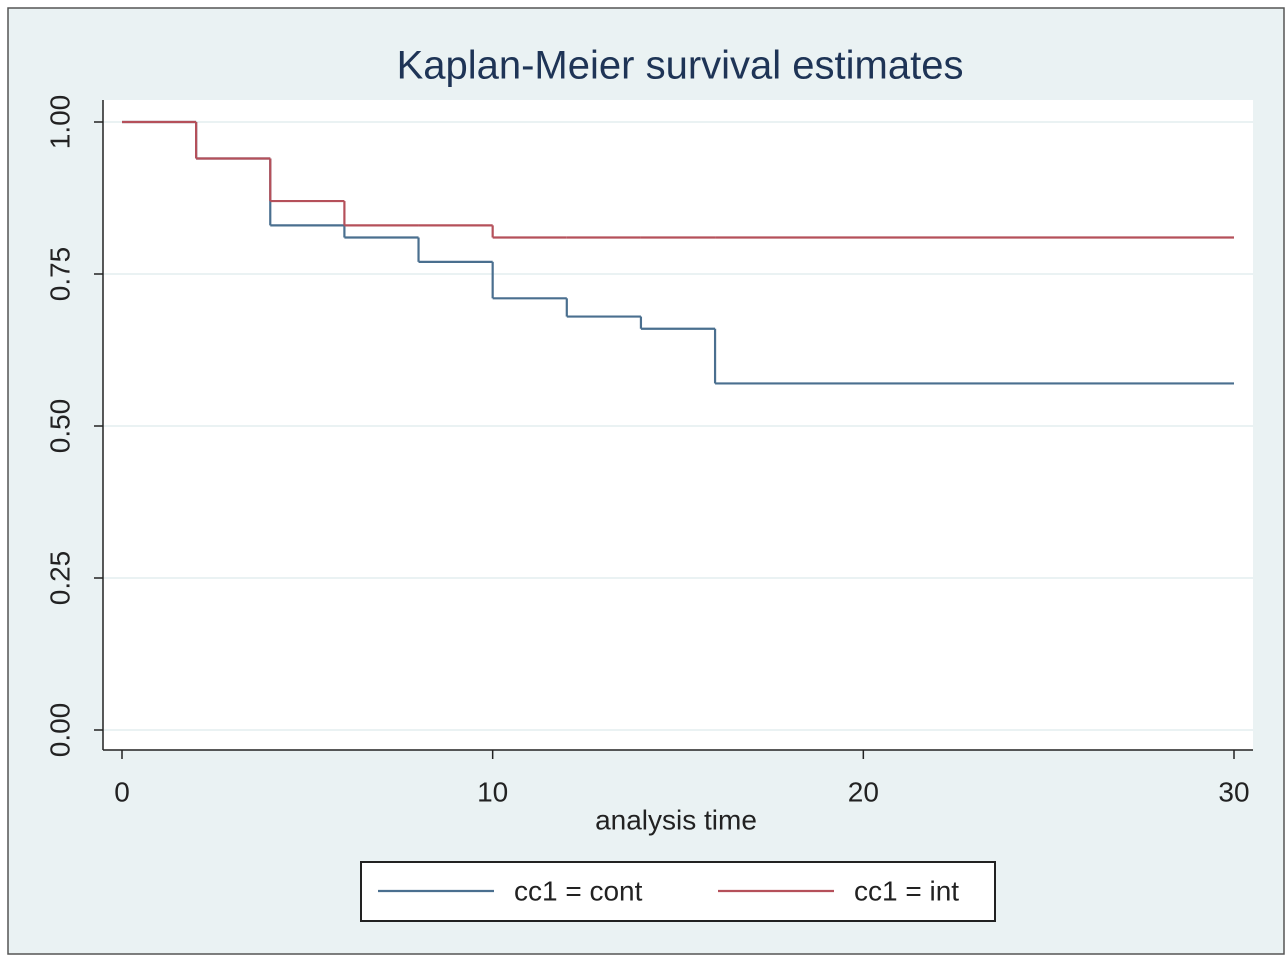 The height and width of the screenshot is (958, 1286). I want to click on x-tick-label: 0, so click(122, 791).